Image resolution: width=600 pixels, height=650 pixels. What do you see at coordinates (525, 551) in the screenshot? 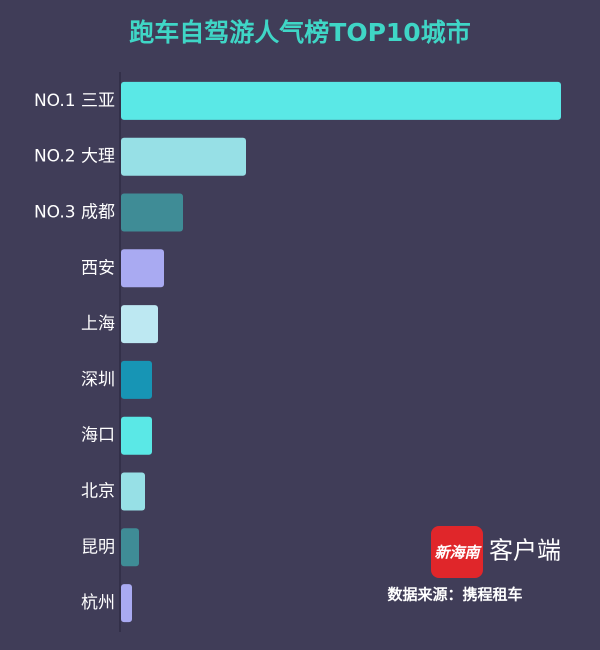
I see `logo-text: 客户端` at bounding box center [525, 551].